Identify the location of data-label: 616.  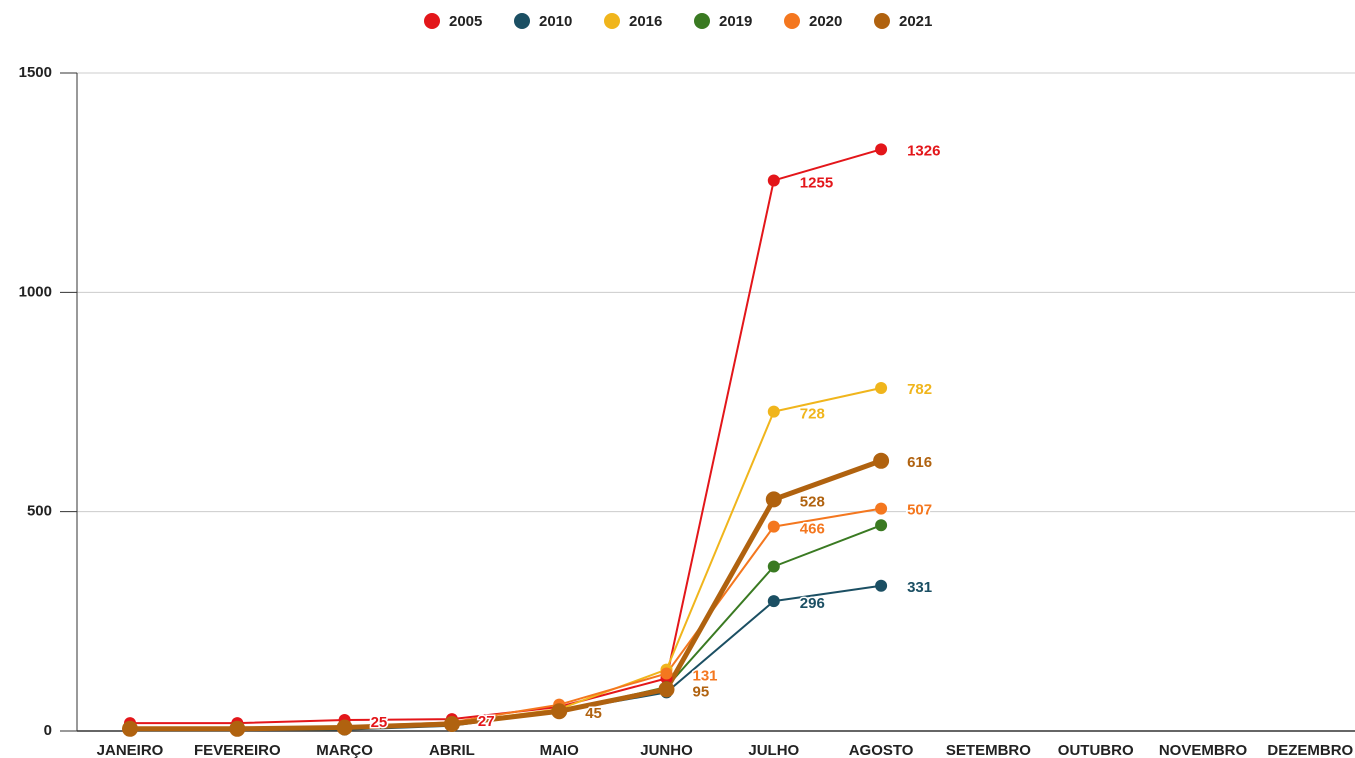
(919, 462).